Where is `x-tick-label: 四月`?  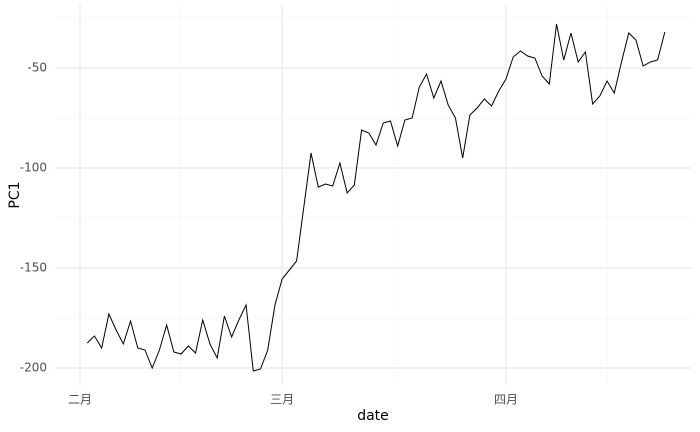
x-tick-label: 四月 is located at coordinates (506, 400).